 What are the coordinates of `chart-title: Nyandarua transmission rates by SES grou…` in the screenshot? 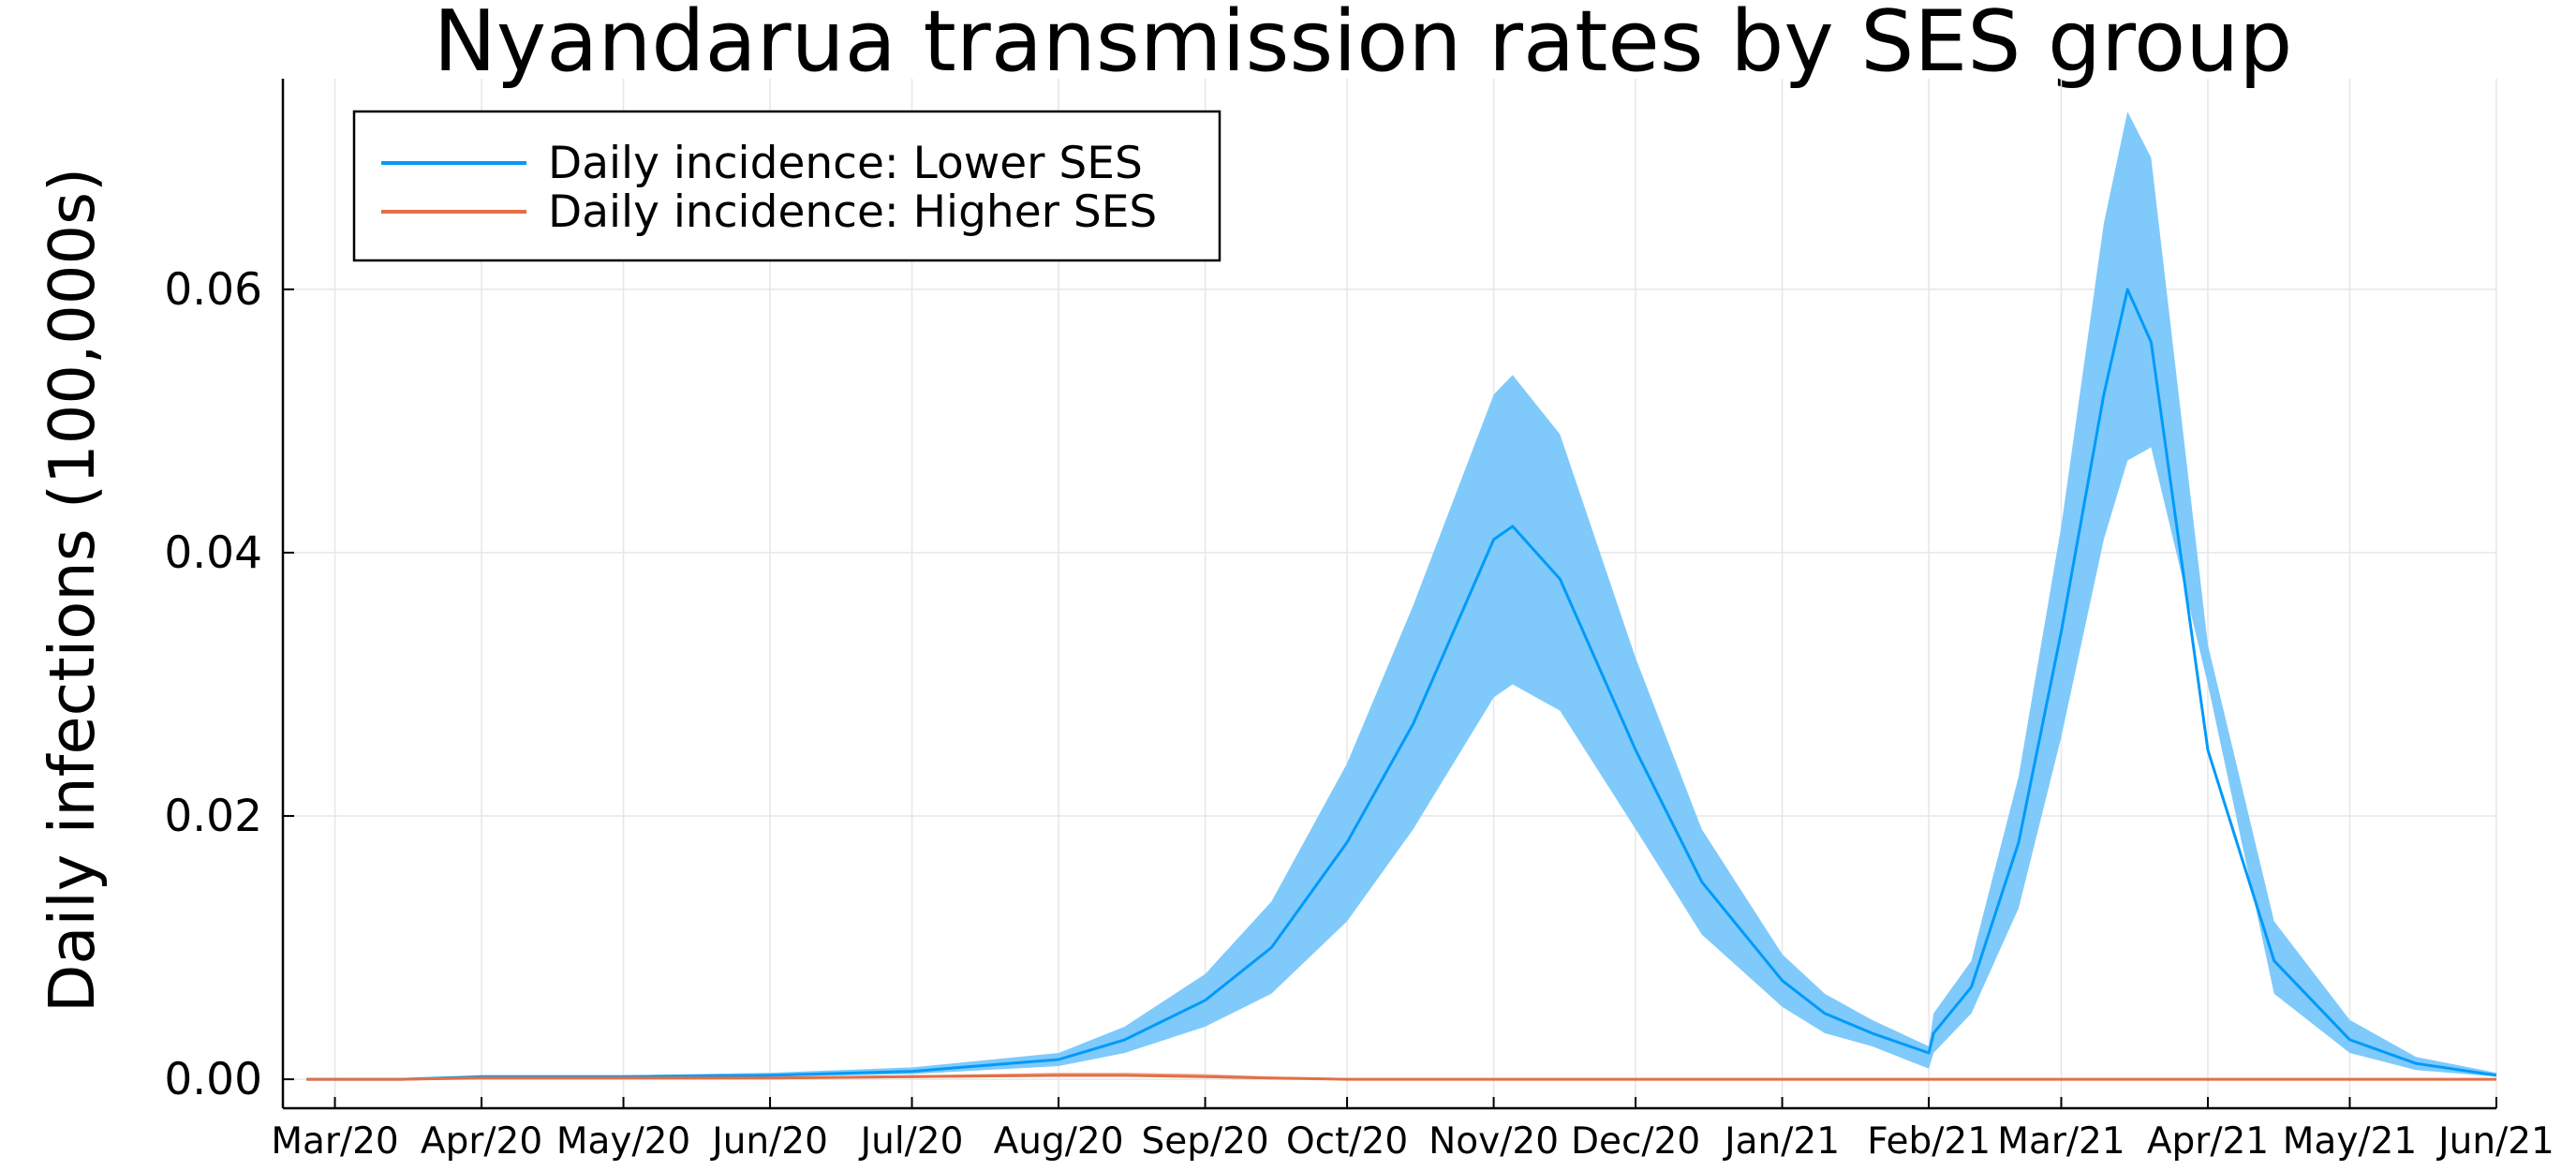 It's located at (1363, 45).